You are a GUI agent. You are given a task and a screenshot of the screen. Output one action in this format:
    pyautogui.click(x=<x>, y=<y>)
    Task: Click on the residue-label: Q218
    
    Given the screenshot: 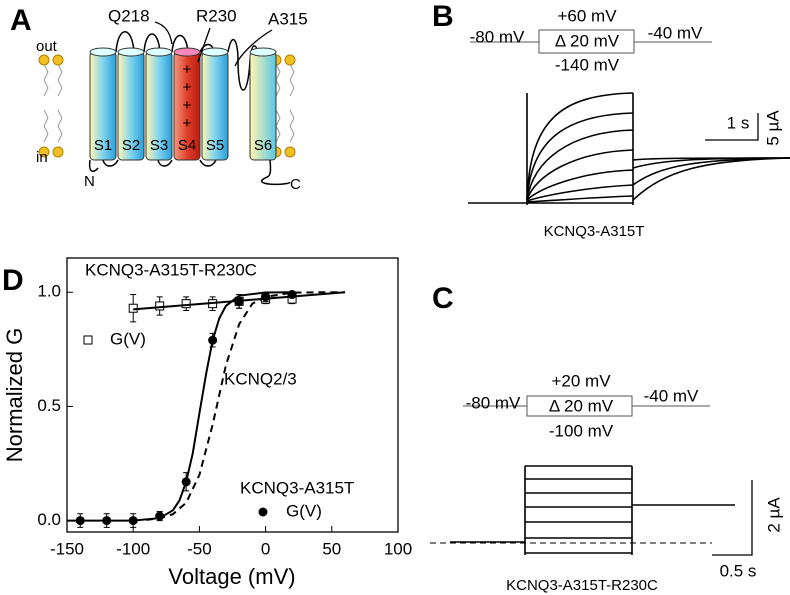 What is the action you would take?
    pyautogui.click(x=129, y=15)
    